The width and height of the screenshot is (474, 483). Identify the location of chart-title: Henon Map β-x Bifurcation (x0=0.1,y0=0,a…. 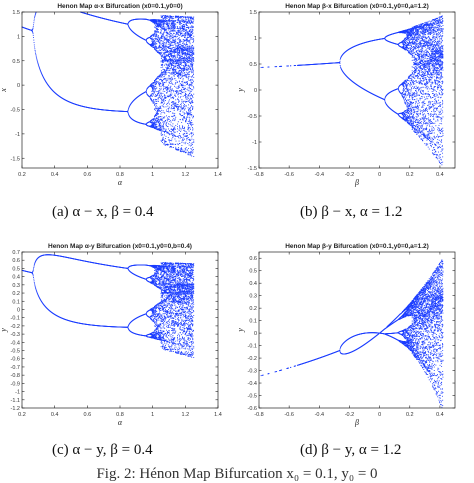
(357, 6).